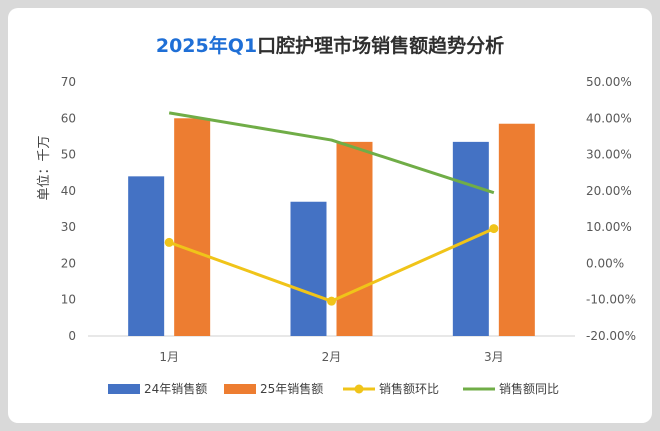 The height and width of the screenshot is (431, 660). I want to click on y-left-tick-label: 30, so click(68, 227).